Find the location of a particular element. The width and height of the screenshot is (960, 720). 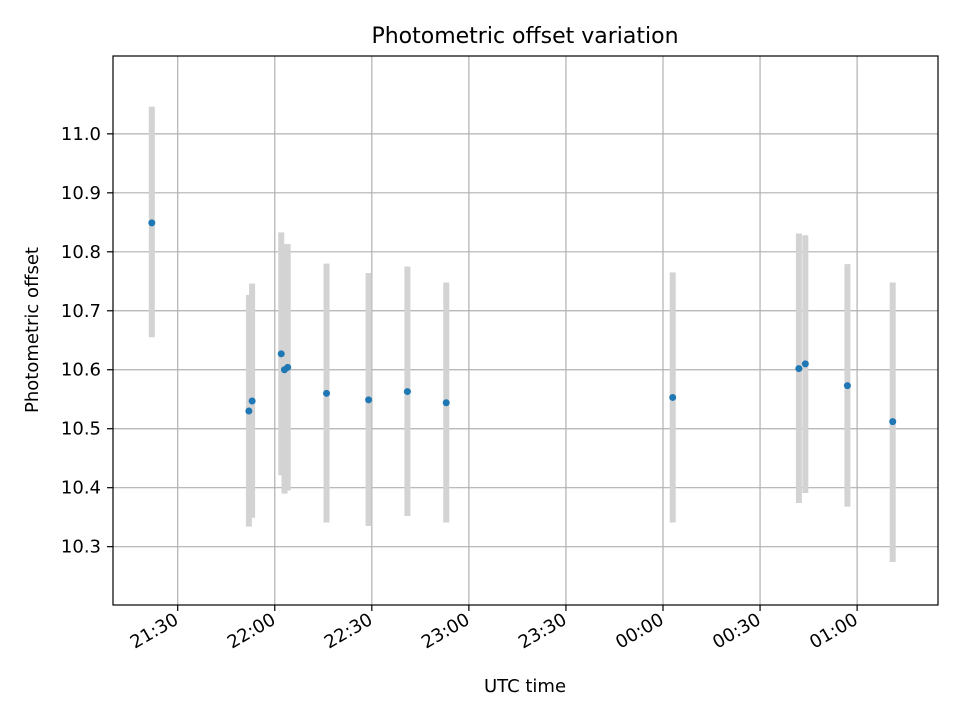

y-tick-label: 10.4 is located at coordinates (81, 488).